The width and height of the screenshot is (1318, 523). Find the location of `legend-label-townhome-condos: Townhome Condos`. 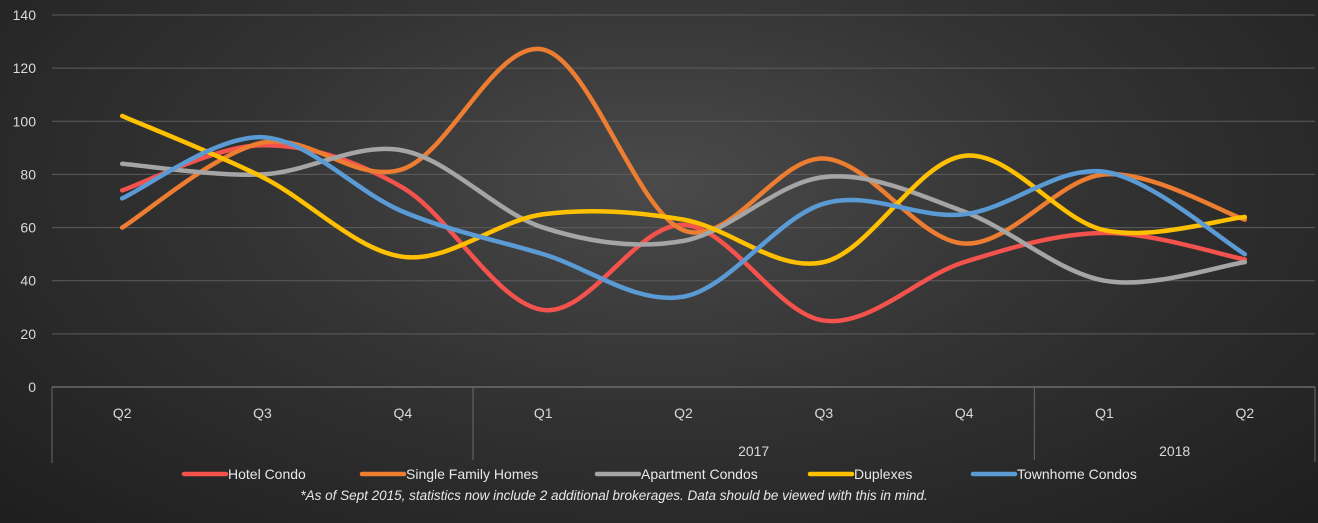

legend-label-townhome-condos: Townhome Condos is located at coordinates (1077, 474).